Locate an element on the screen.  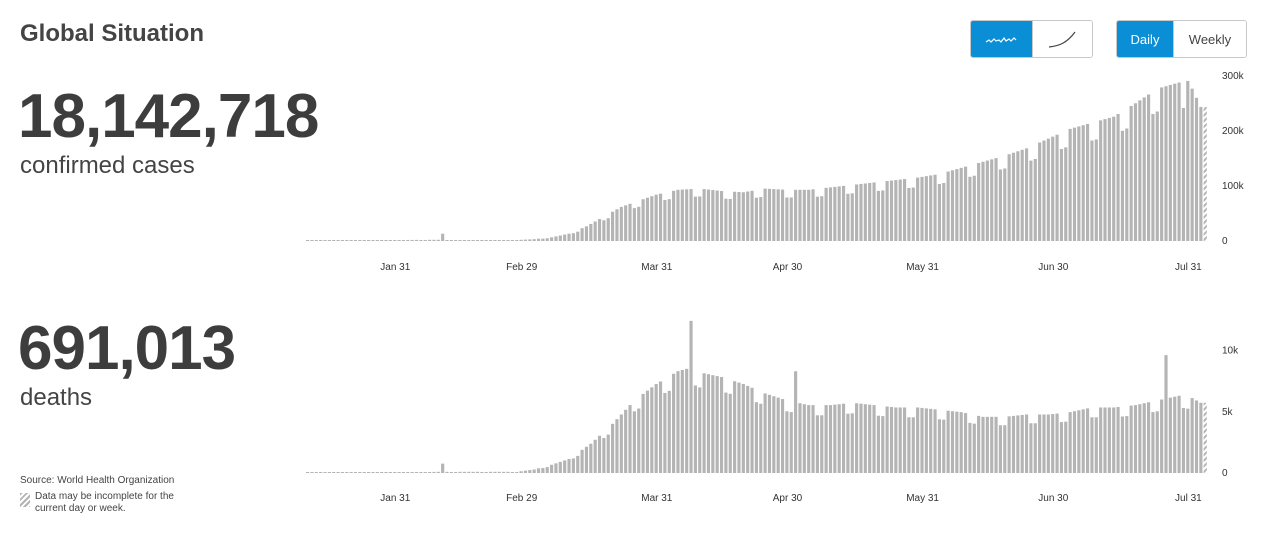
incomplete-bar is located at coordinates (1205, 437).